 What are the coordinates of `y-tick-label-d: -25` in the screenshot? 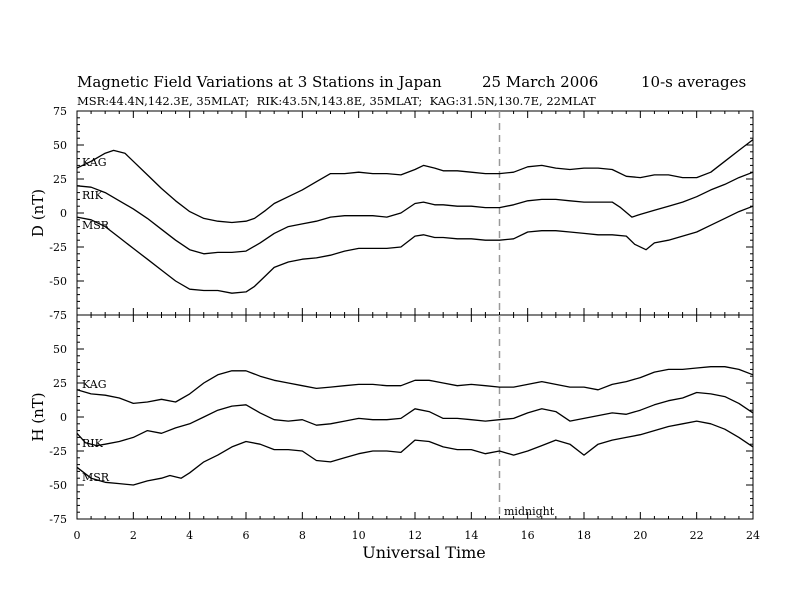 It's located at (58, 247).